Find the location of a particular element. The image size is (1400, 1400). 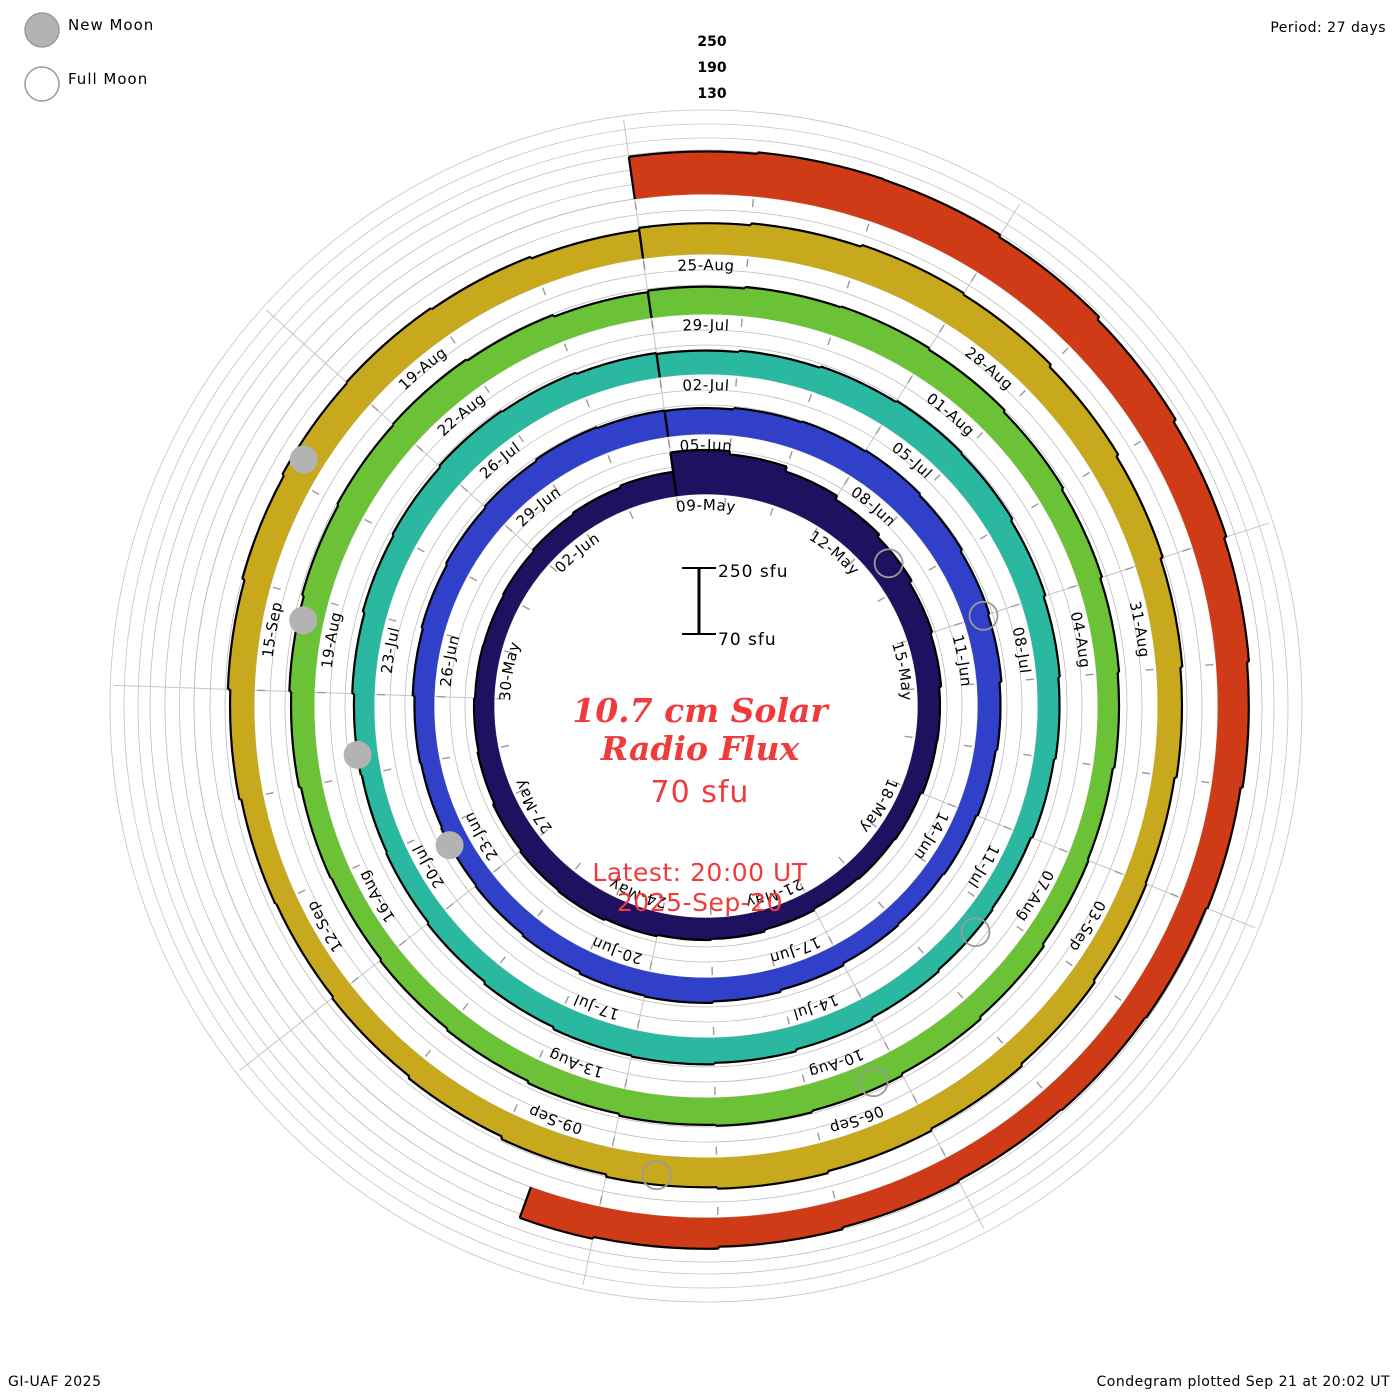

scale-tick-190: 190 is located at coordinates (712, 68).